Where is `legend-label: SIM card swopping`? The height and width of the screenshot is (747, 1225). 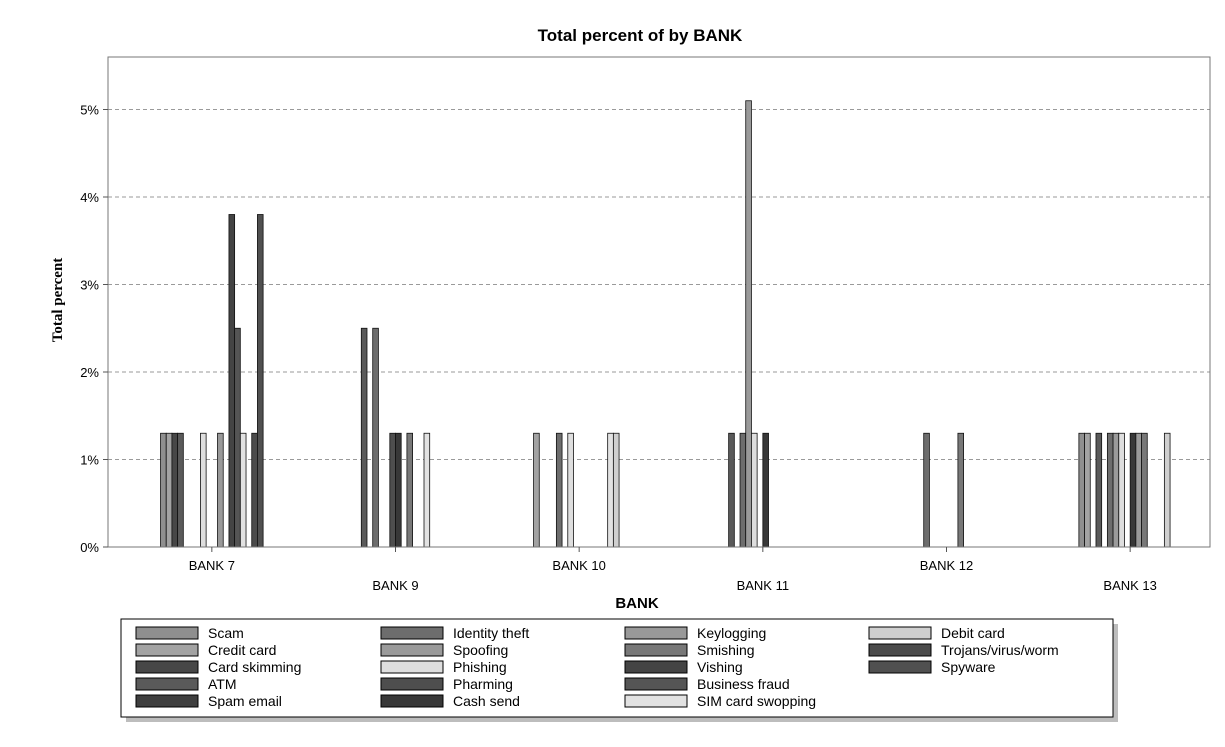
legend-label: SIM card swopping is located at coordinates (756, 701).